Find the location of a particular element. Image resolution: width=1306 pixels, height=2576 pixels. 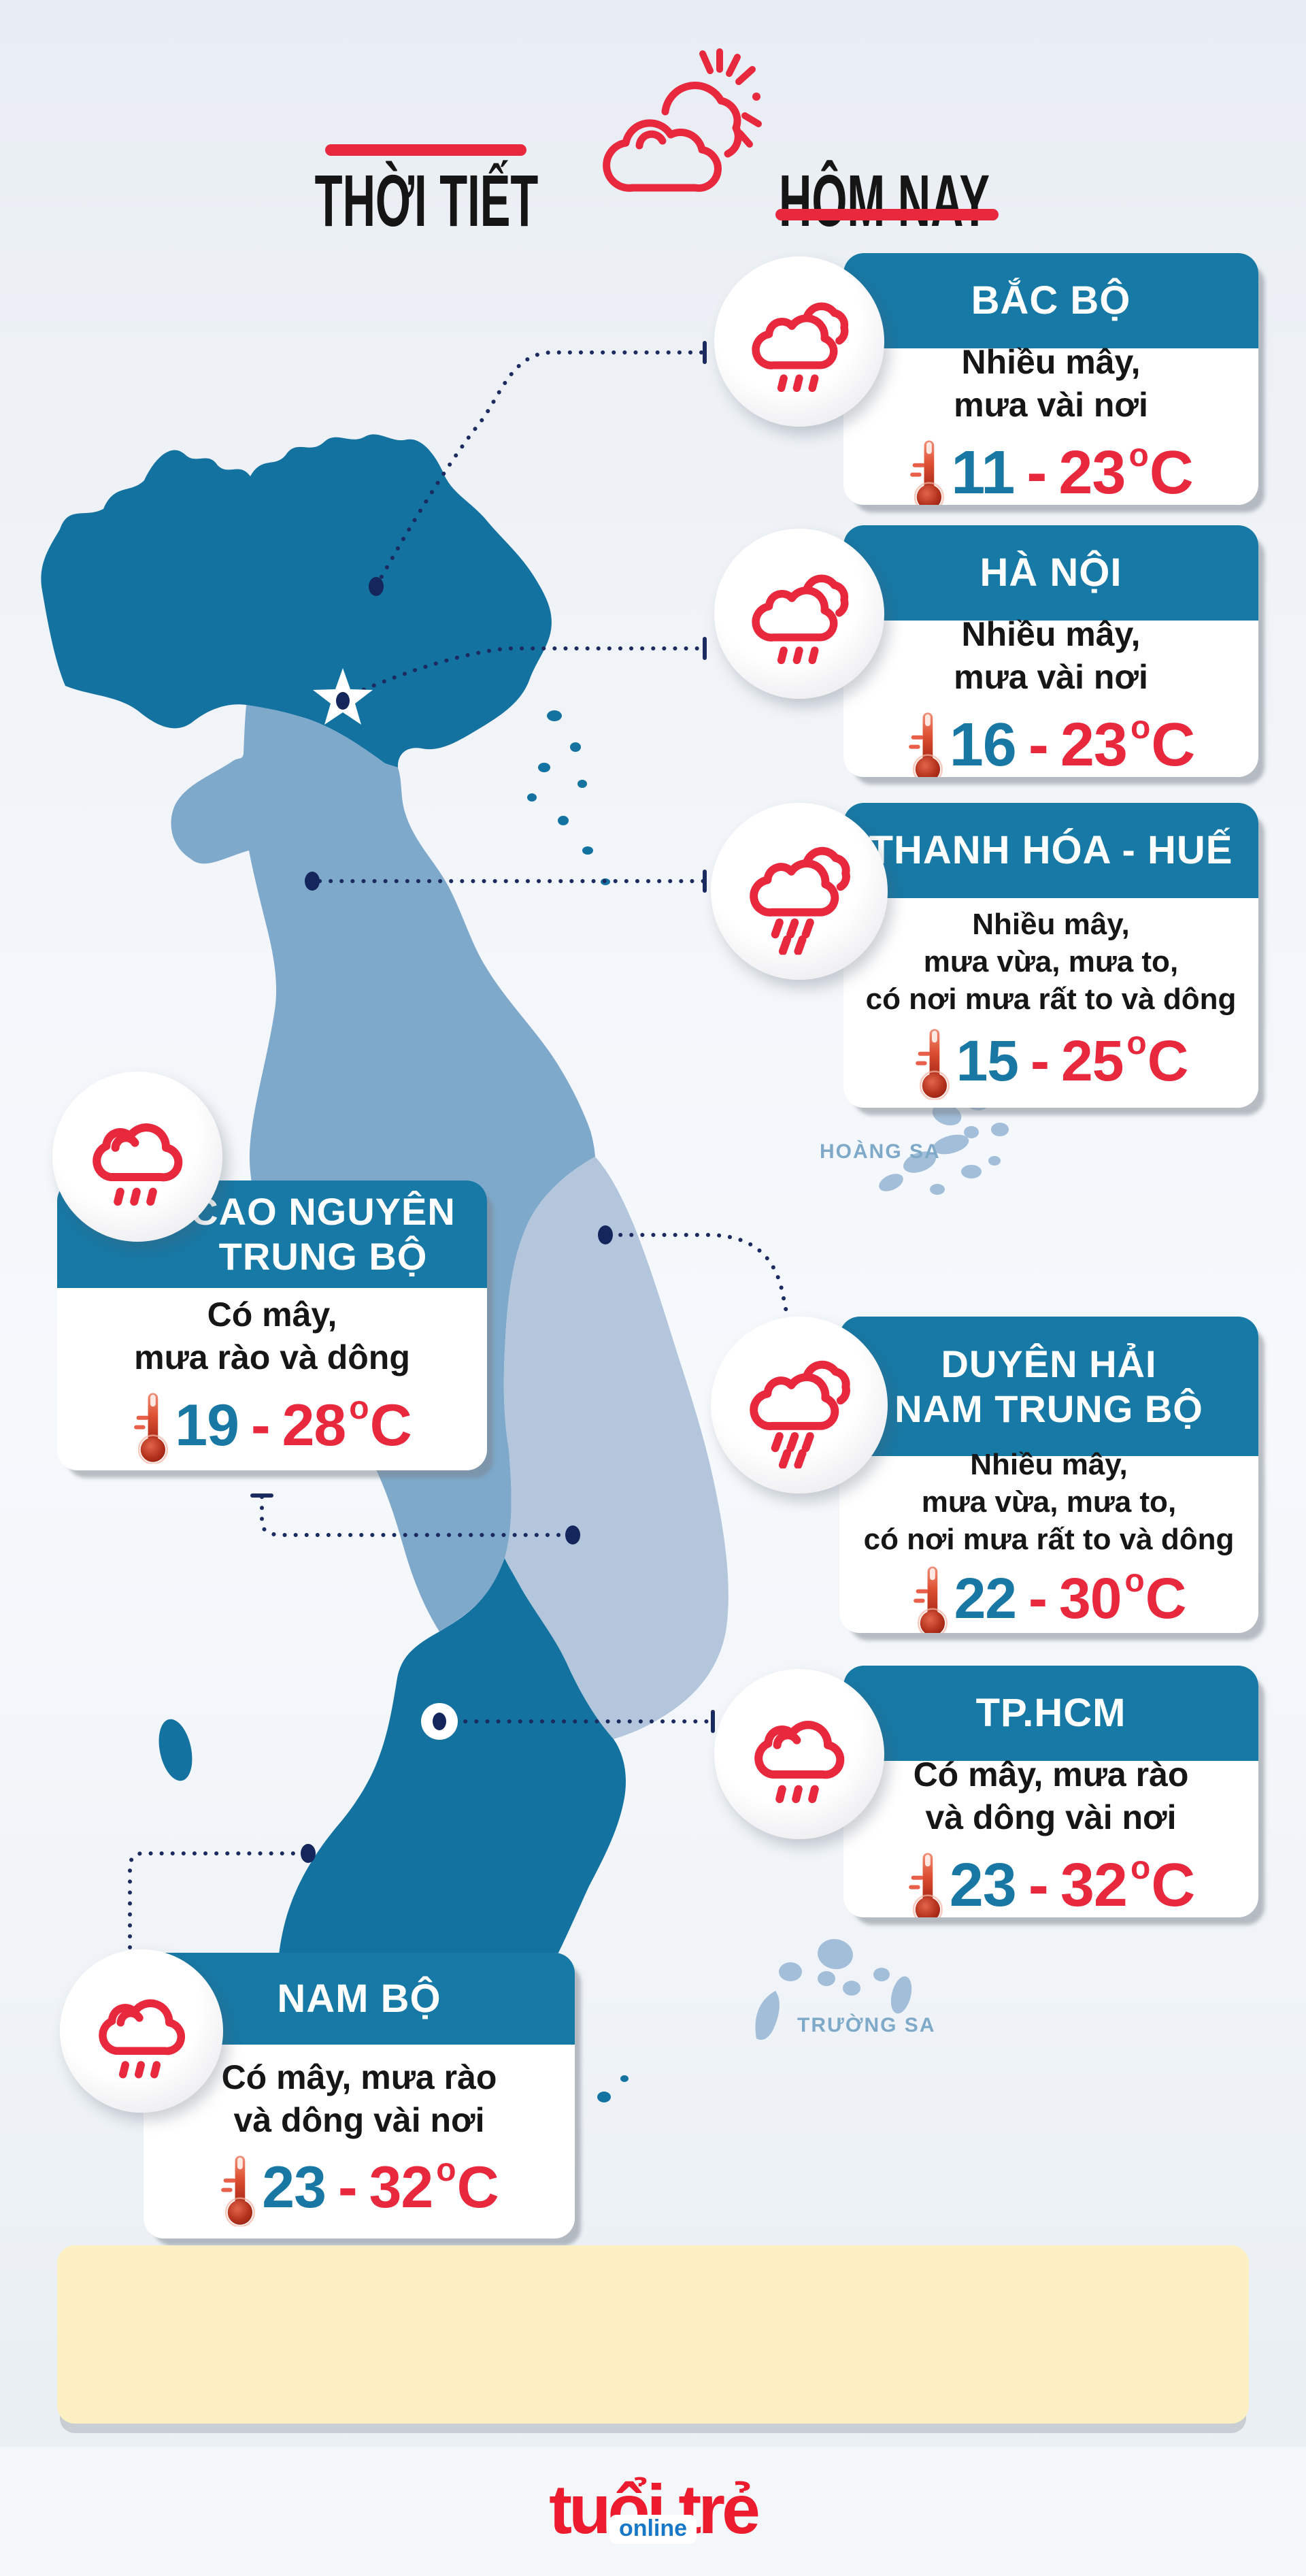

connector-cao-nguyen is located at coordinates (413, 1516).